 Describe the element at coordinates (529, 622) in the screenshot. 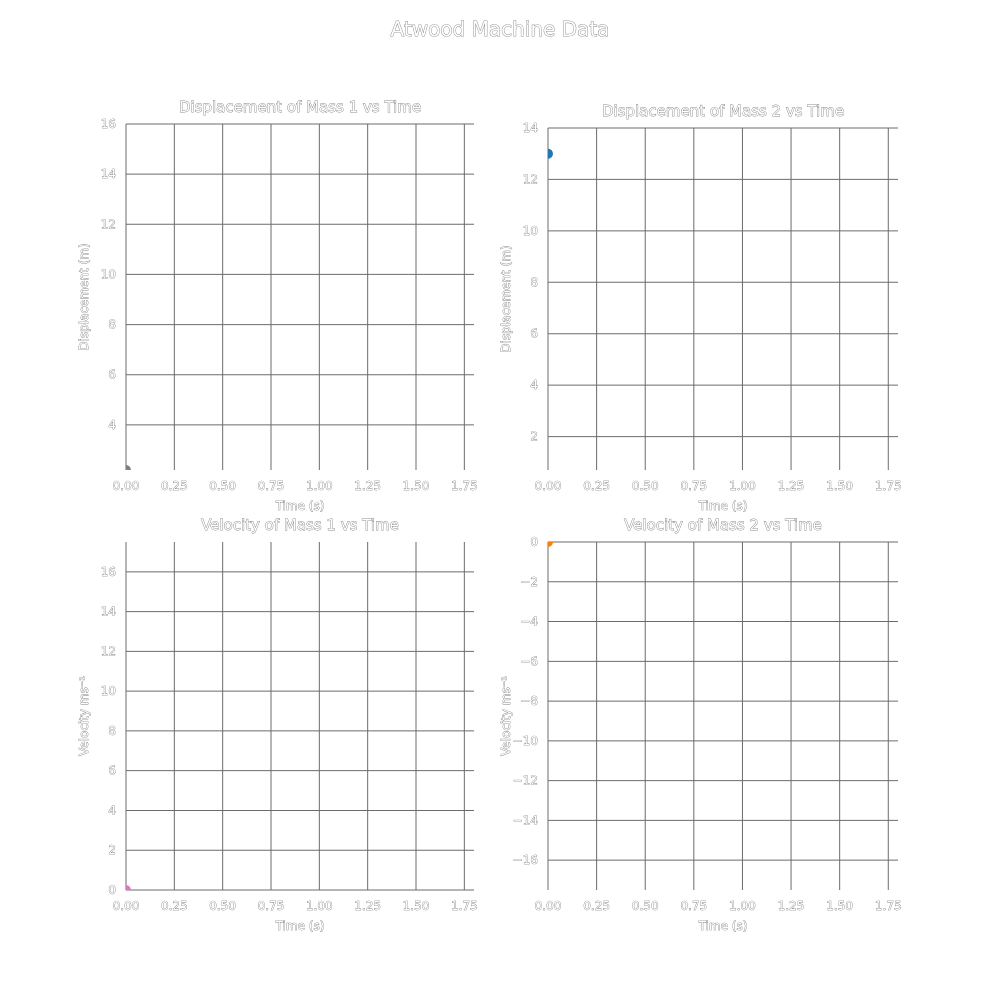

I see `y-tick-label: −4` at that location.